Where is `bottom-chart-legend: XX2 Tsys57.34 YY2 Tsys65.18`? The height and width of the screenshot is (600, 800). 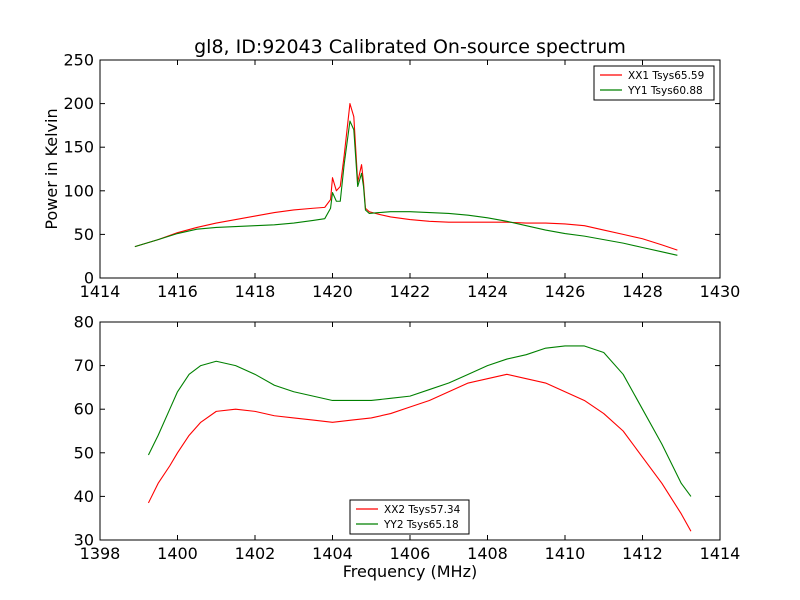
bottom-chart-legend: XX2 Tsys57.34 YY2 Tsys65.18 is located at coordinates (409, 517).